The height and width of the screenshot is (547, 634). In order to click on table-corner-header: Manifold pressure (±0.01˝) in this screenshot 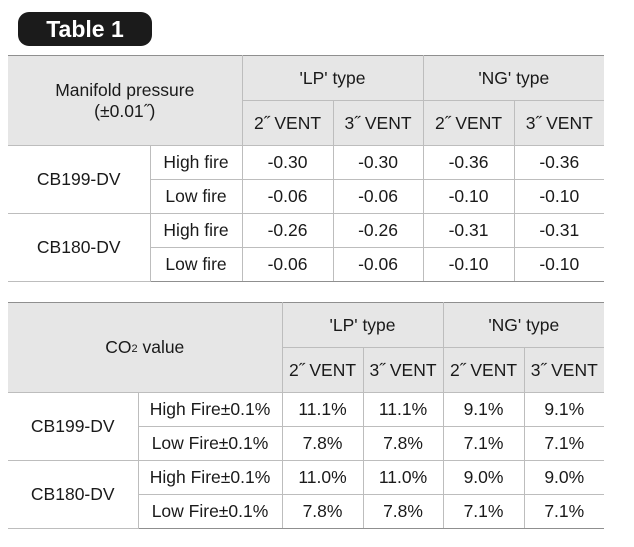, I will do `click(125, 100)`.